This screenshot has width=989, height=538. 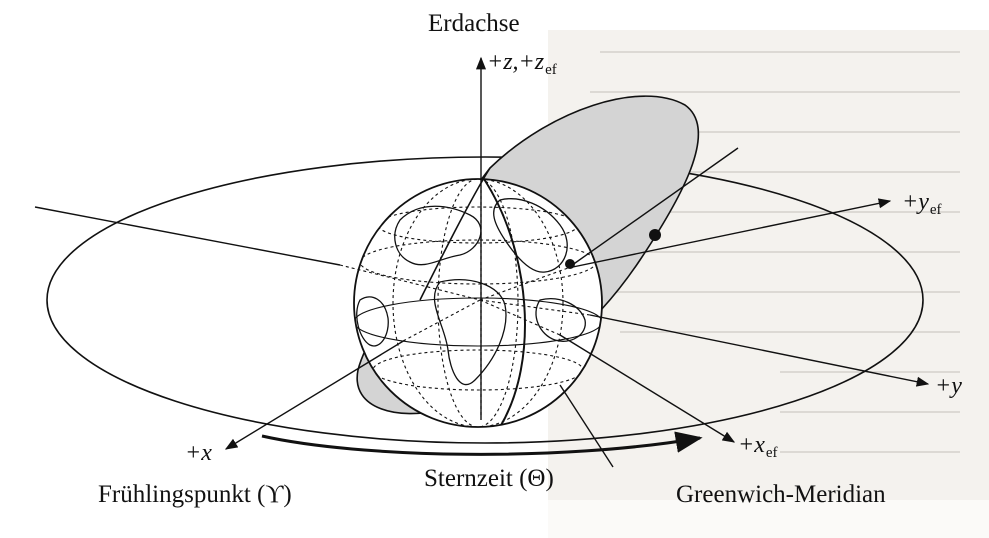 What do you see at coordinates (607, 371) in the screenshot?
I see `x-ef-axis` at bounding box center [607, 371].